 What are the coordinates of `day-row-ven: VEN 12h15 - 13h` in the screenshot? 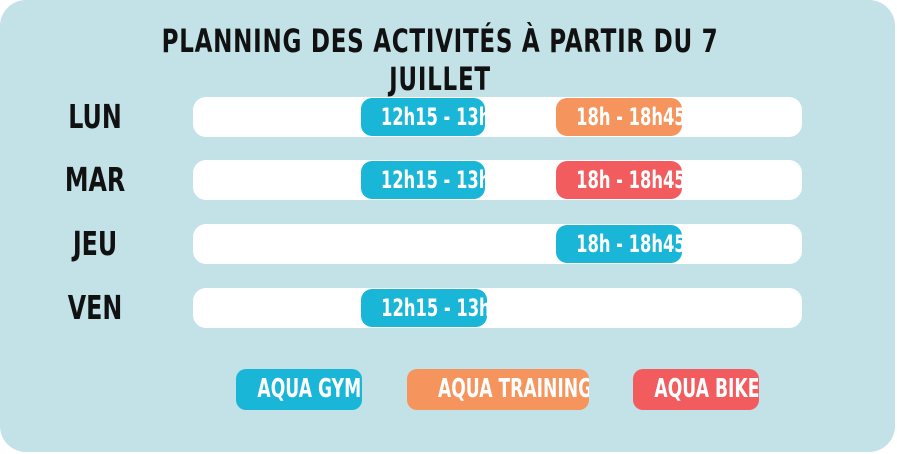 It's located at (447, 308).